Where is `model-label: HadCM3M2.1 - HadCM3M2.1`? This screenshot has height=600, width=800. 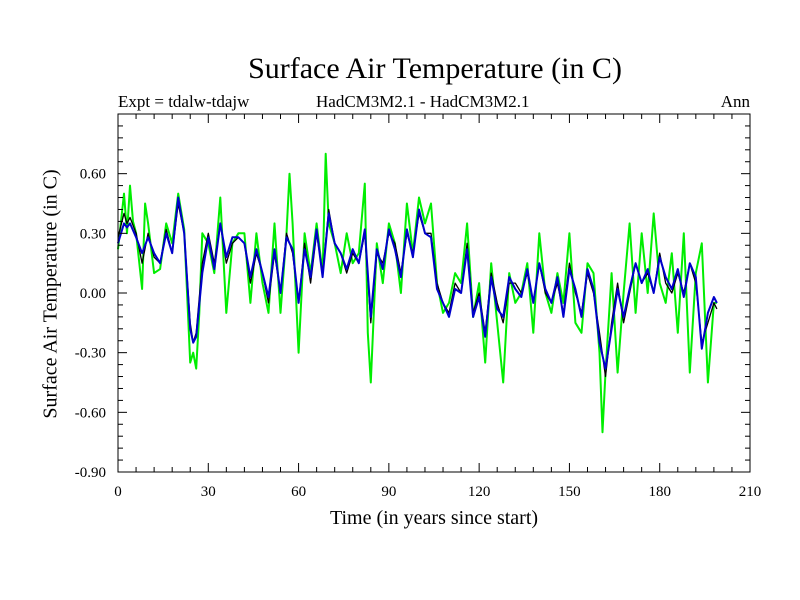
model-label: HadCM3M2.1 - HadCM3M2.1 is located at coordinates (423, 101).